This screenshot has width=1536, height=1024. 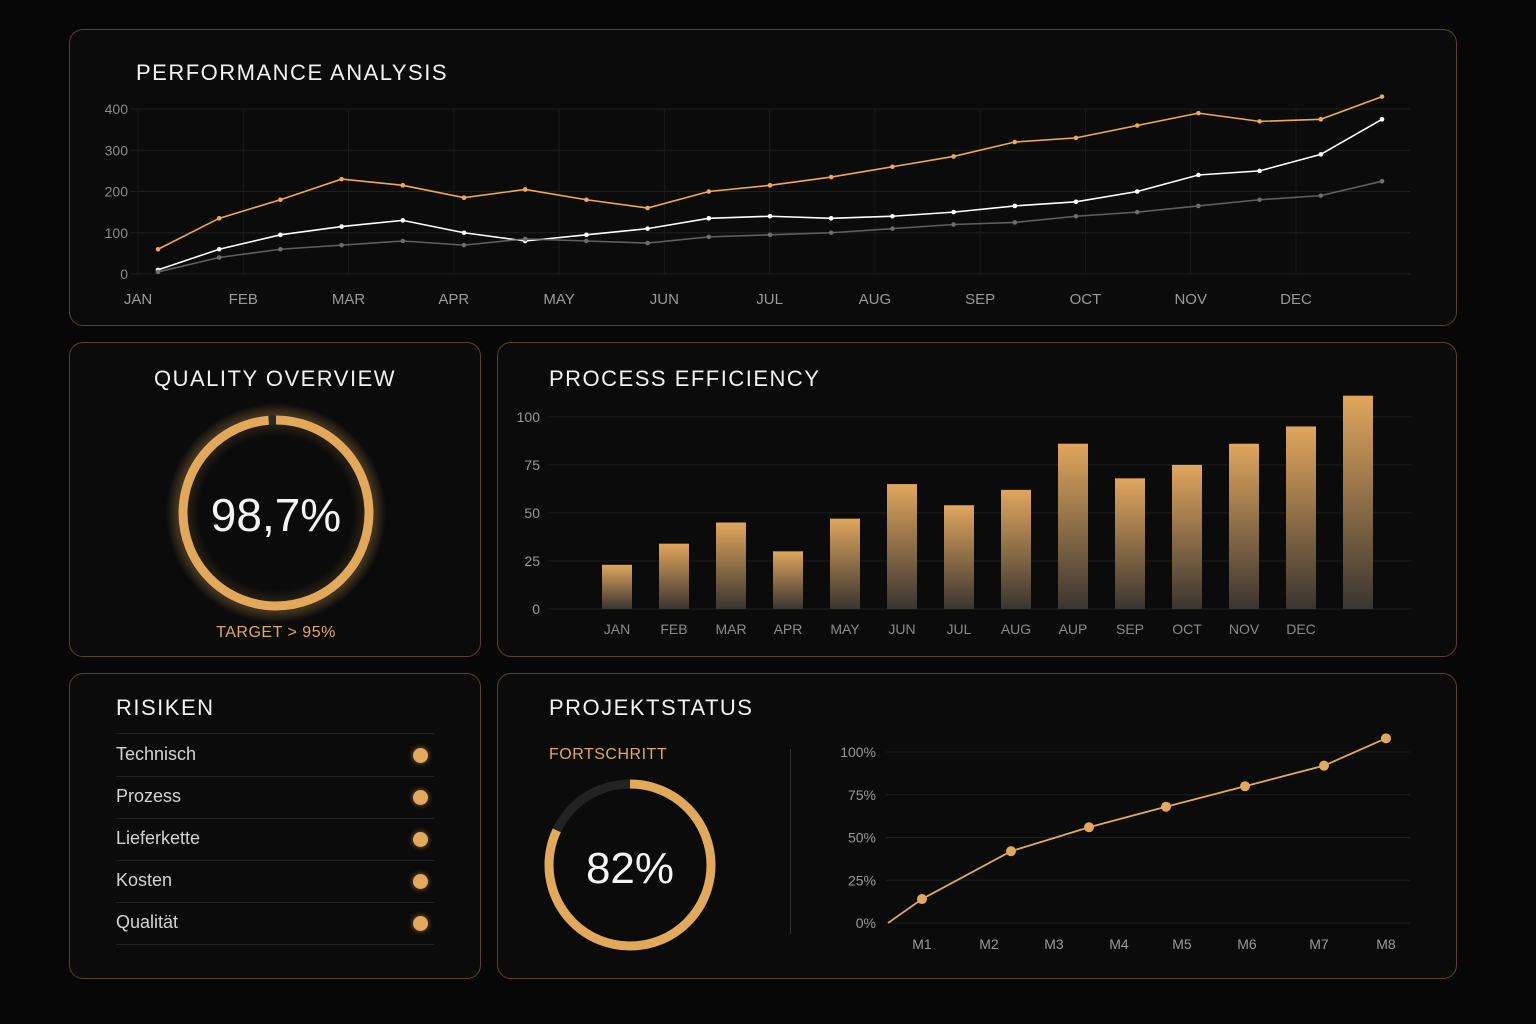 What do you see at coordinates (685, 378) in the screenshot?
I see `process-title: PROCESS EFFICIENCY` at bounding box center [685, 378].